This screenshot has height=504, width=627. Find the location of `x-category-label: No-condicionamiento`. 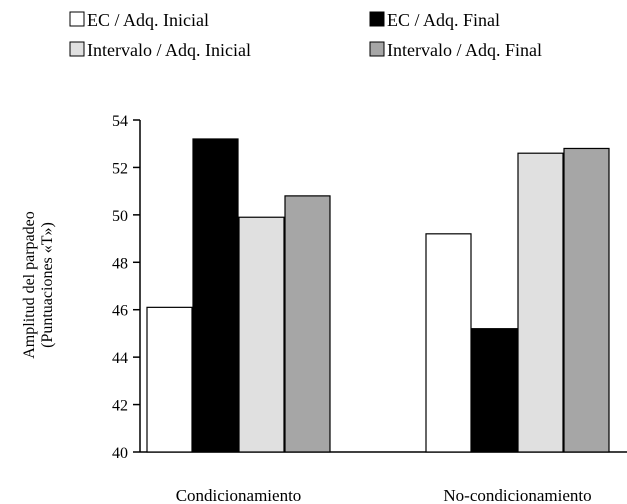

x-category-label: No-condicionamiento is located at coordinates (517, 495).